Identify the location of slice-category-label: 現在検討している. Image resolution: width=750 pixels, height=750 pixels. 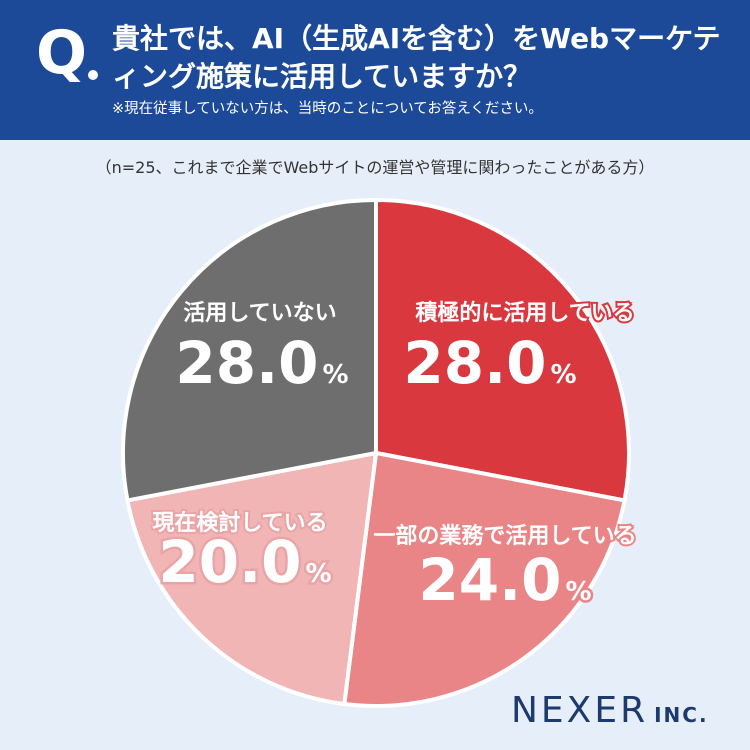
(239, 523).